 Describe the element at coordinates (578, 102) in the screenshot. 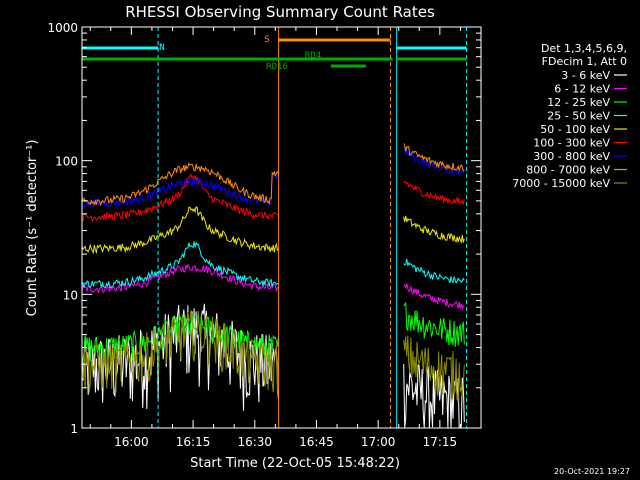

I see `legend-entry-label: 12 - 25 keV` at that location.